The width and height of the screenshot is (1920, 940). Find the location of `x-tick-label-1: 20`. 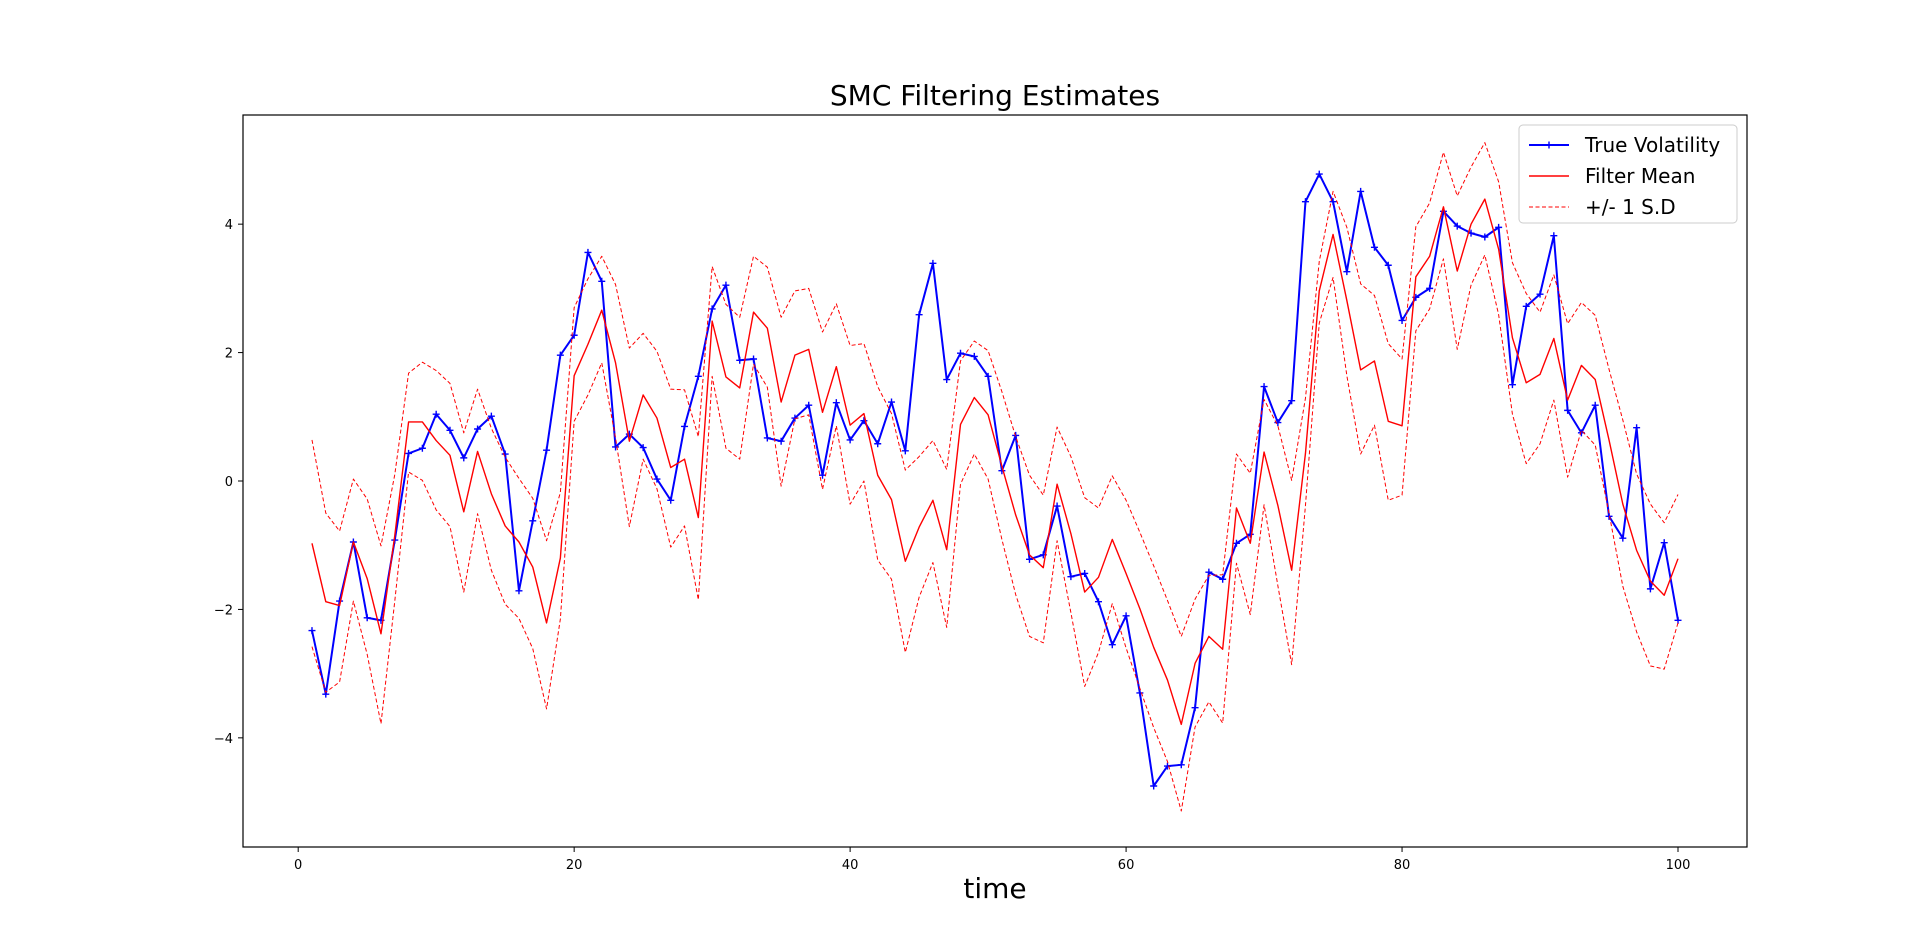

x-tick-label-1: 20 is located at coordinates (574, 865).